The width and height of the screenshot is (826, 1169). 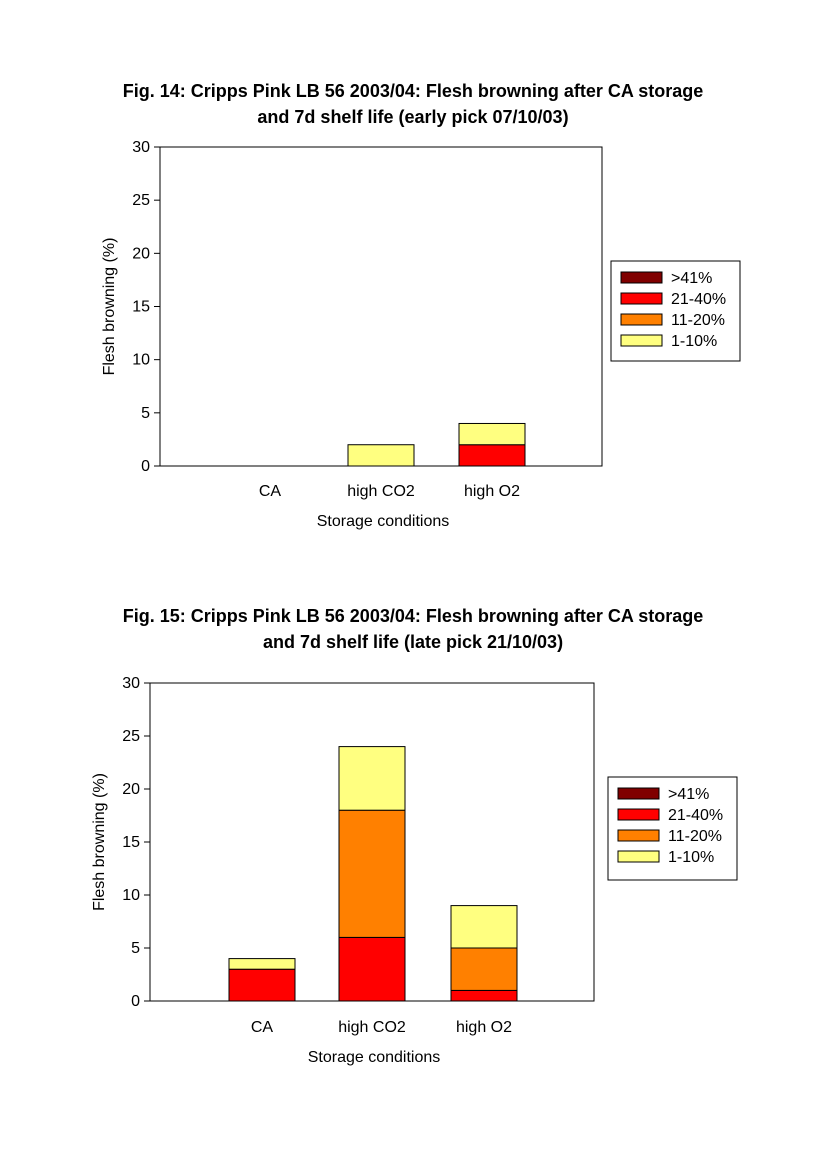 What do you see at coordinates (381, 306) in the screenshot?
I see `plot-frame` at bounding box center [381, 306].